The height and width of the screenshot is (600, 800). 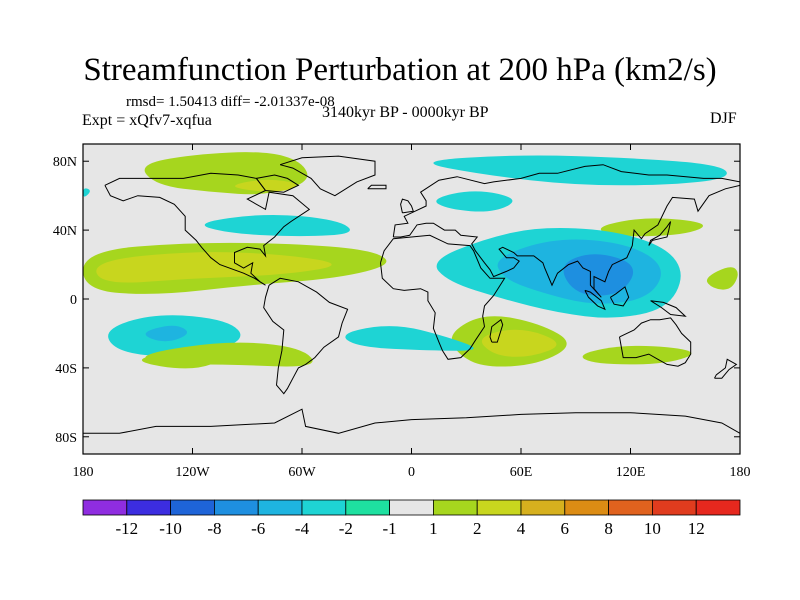 What do you see at coordinates (407, 206) in the screenshot?
I see `coastline-britain` at bounding box center [407, 206].